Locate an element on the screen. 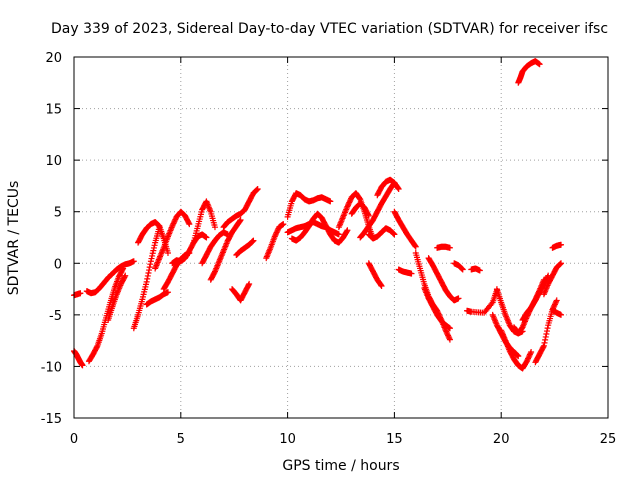 The height and width of the screenshot is (480, 640). series-arc01 is located at coordinates (78, 358).